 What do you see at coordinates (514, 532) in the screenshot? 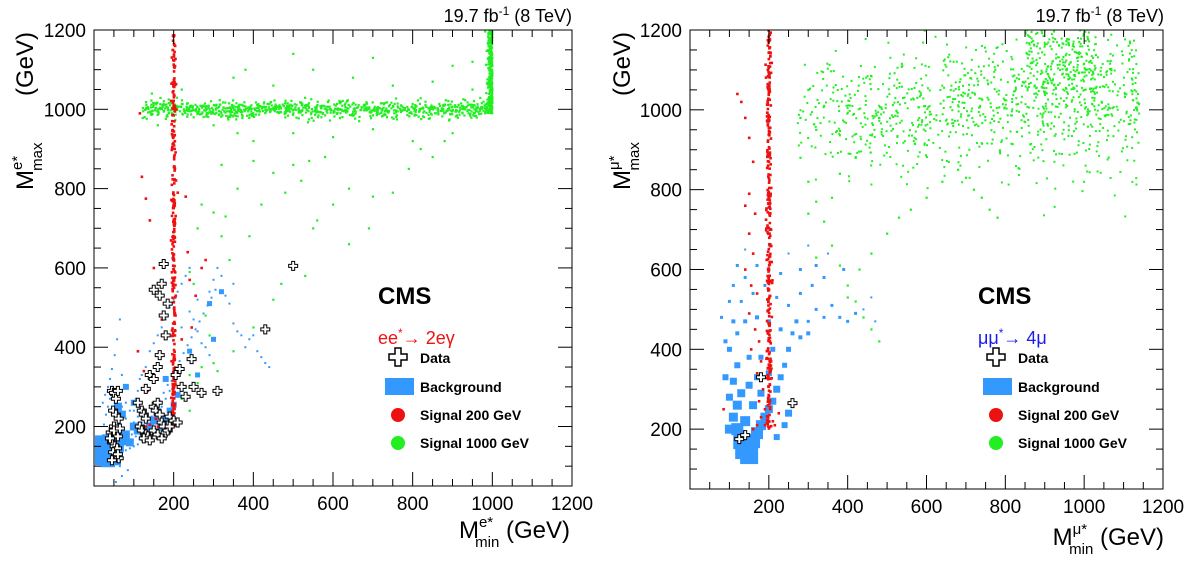
I see `left-x-axis-title: Me* min (GeV)` at bounding box center [514, 532].